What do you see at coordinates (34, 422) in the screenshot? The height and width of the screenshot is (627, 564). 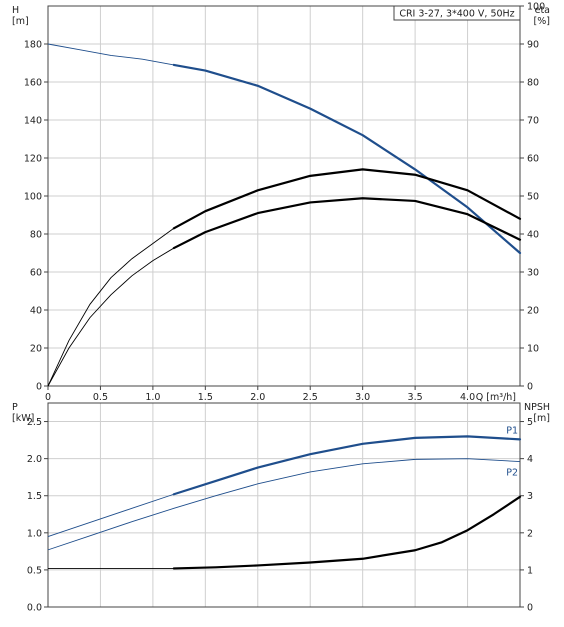 I see `y-left-tick-label: 2.5` at bounding box center [34, 422].